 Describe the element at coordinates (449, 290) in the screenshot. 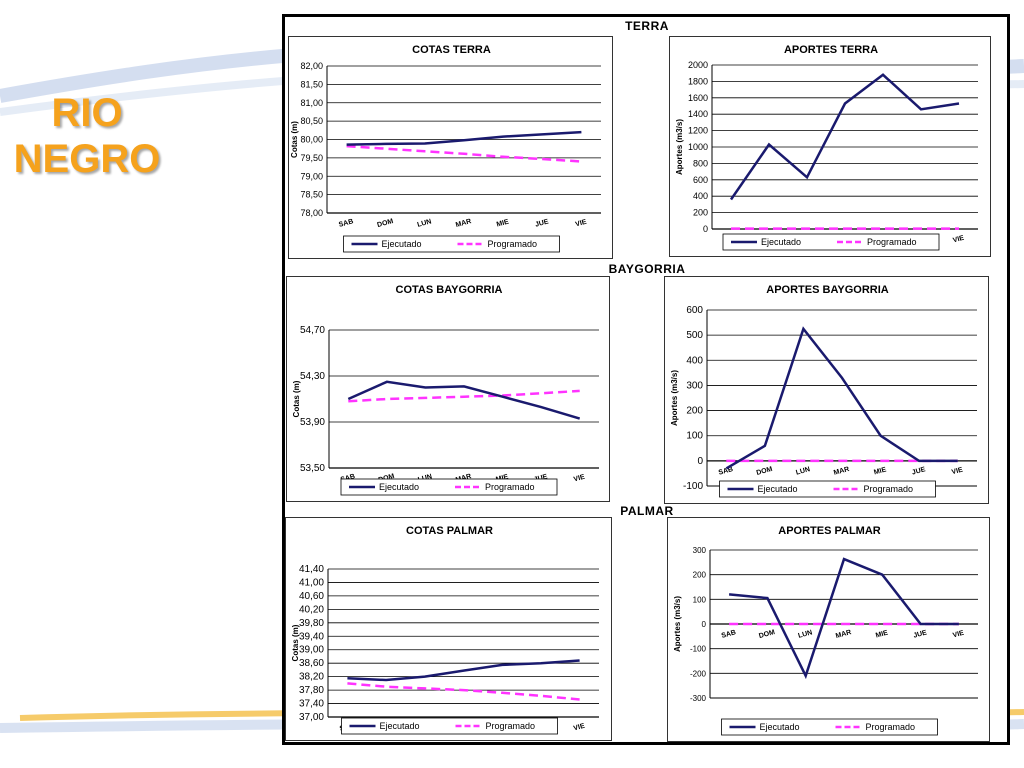

I see `chart-title: COTAS BAYGORRIA` at that location.